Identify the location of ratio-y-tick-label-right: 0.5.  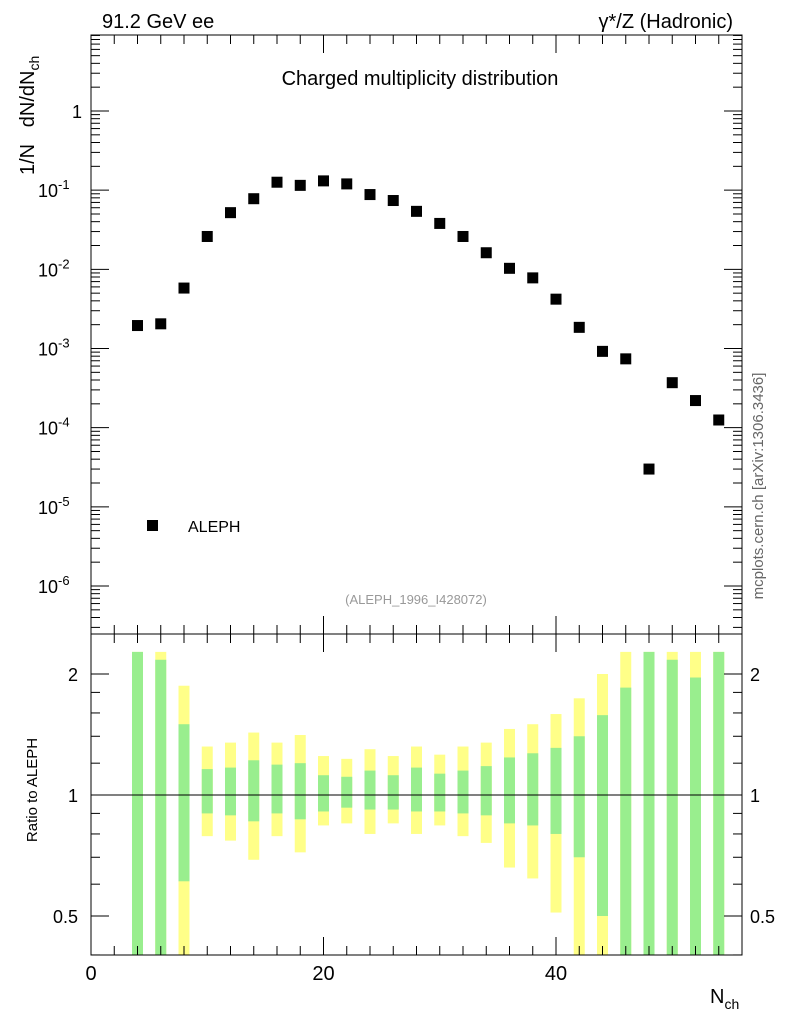
(762, 917).